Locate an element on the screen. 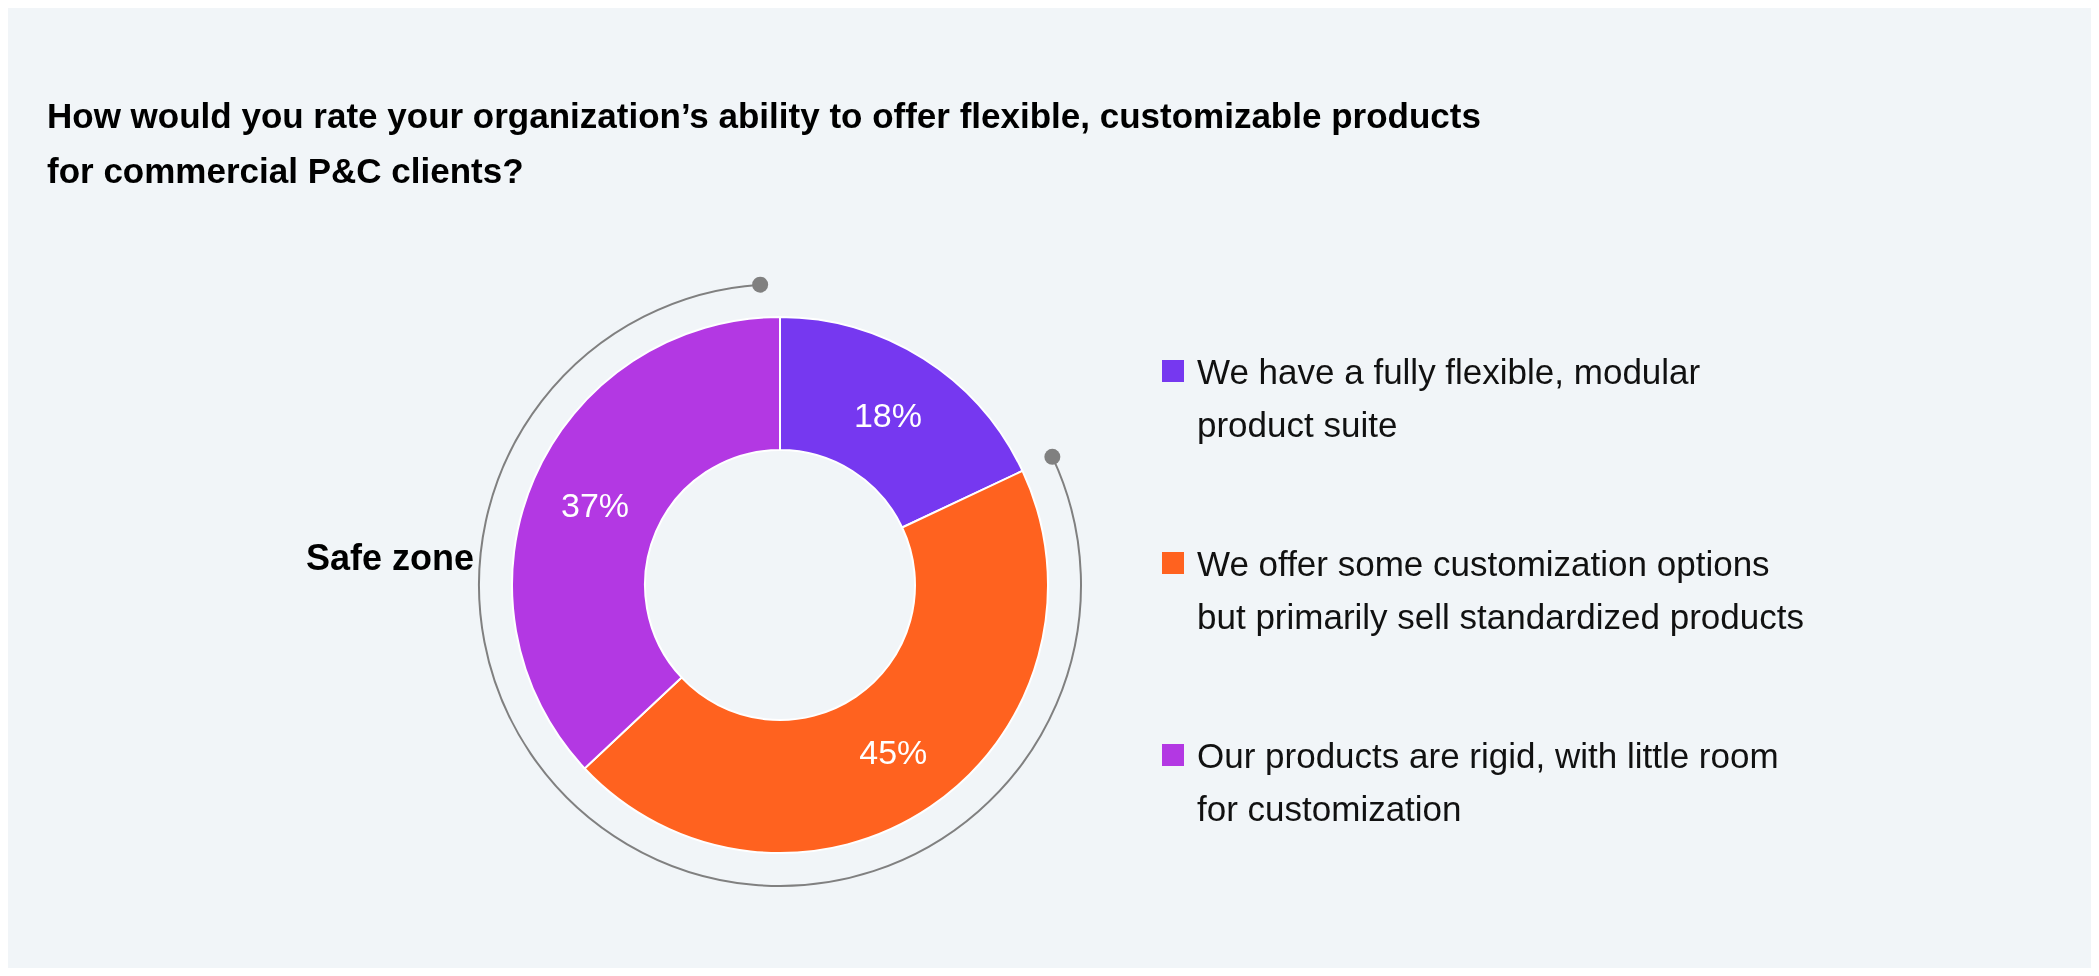  legend-label: We have a fully flexible, modular product suite is located at coordinates (1449, 398).